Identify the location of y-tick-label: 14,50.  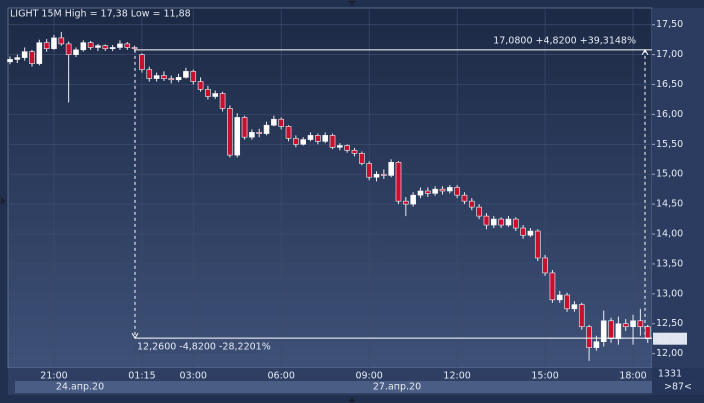
(669, 204).